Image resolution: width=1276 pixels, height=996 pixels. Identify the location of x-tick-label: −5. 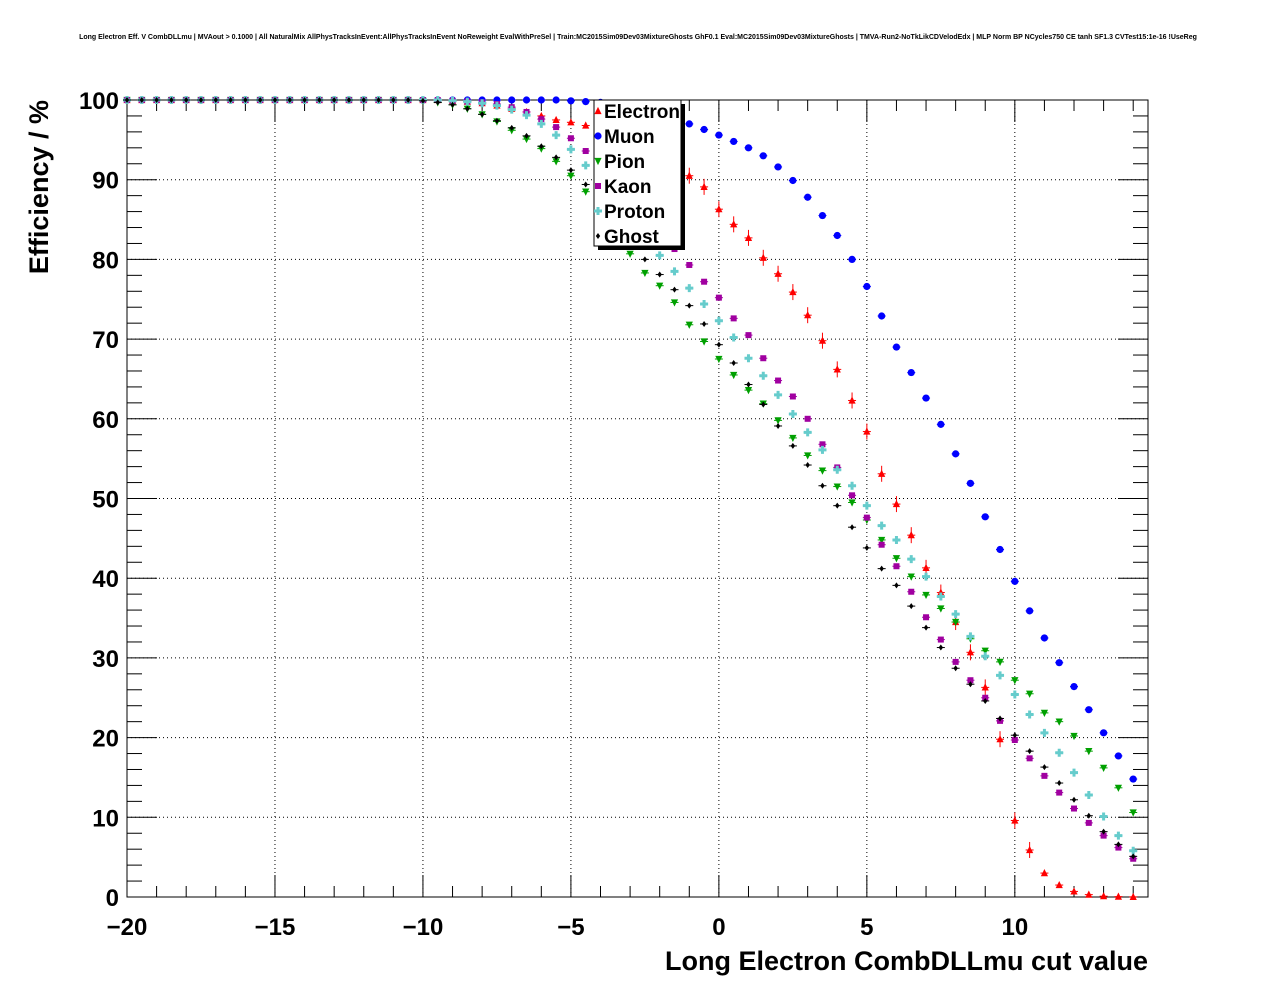
(570, 927).